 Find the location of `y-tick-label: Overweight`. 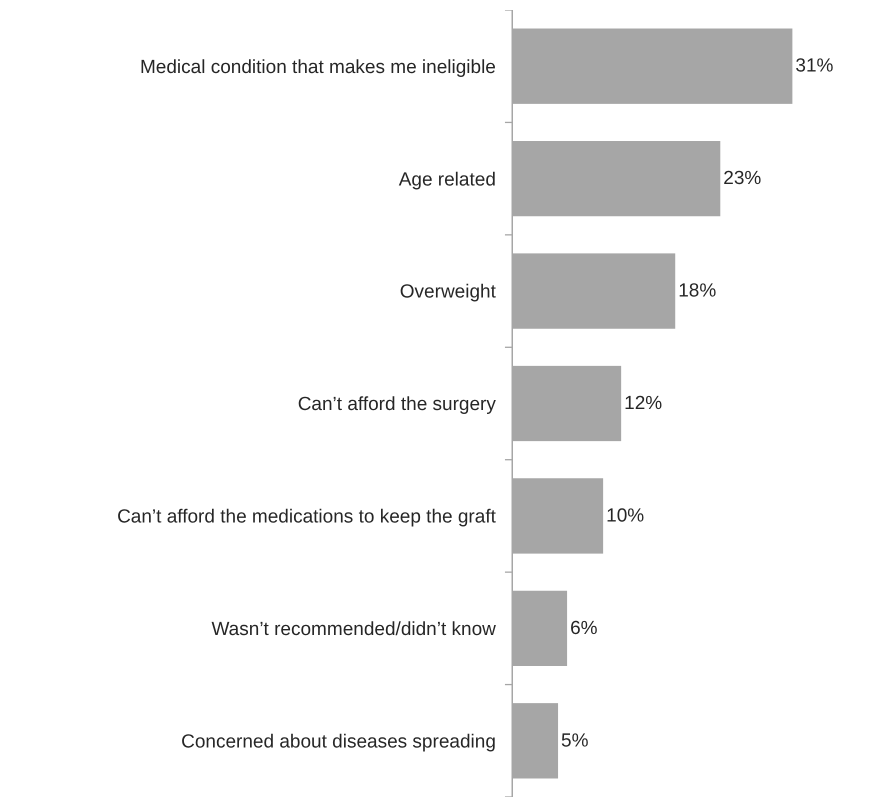

y-tick-label: Overweight is located at coordinates (448, 292).